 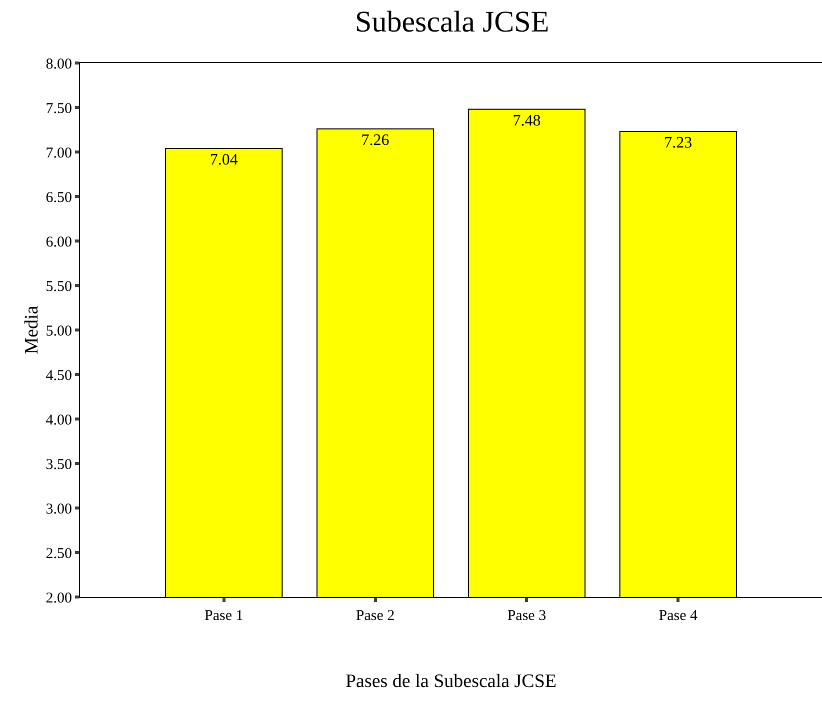 What do you see at coordinates (224, 159) in the screenshot?
I see `data-label: 7.04` at bounding box center [224, 159].